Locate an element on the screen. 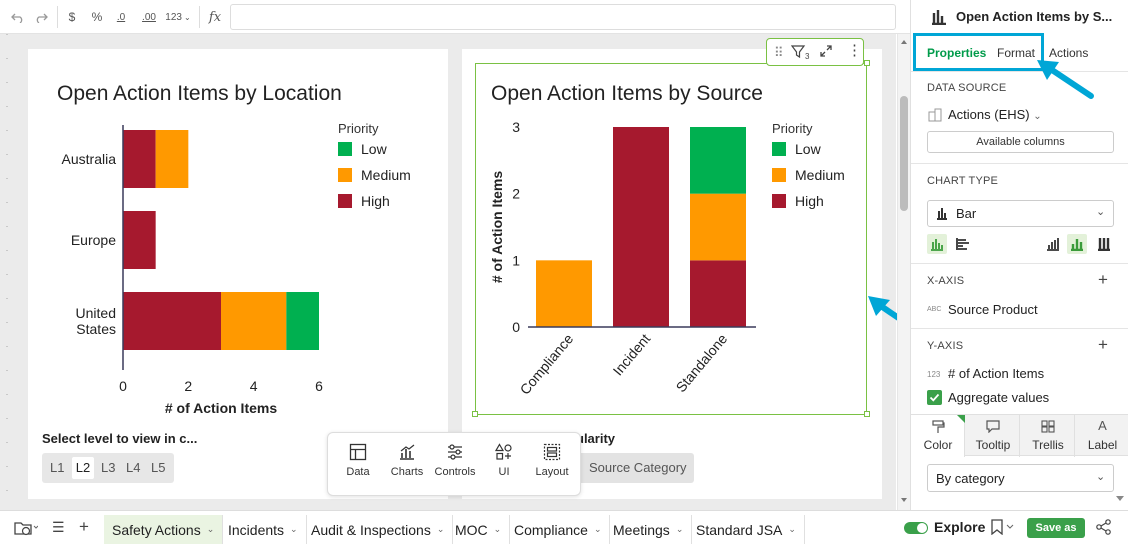 The width and height of the screenshot is (1128, 544). category-label: States is located at coordinates (96, 329).